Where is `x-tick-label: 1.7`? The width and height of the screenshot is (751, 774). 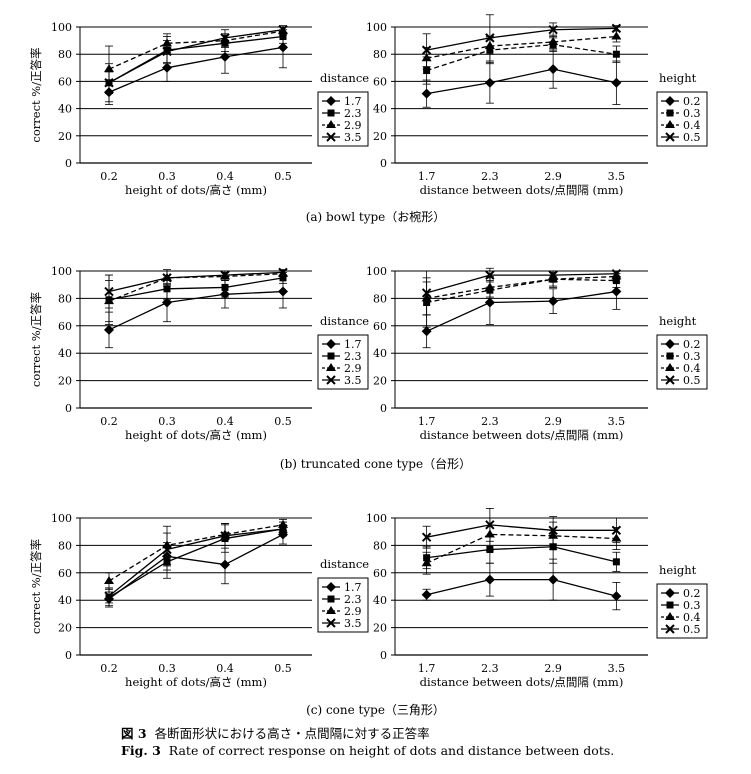
x-tick-label: 1.7 is located at coordinates (427, 176).